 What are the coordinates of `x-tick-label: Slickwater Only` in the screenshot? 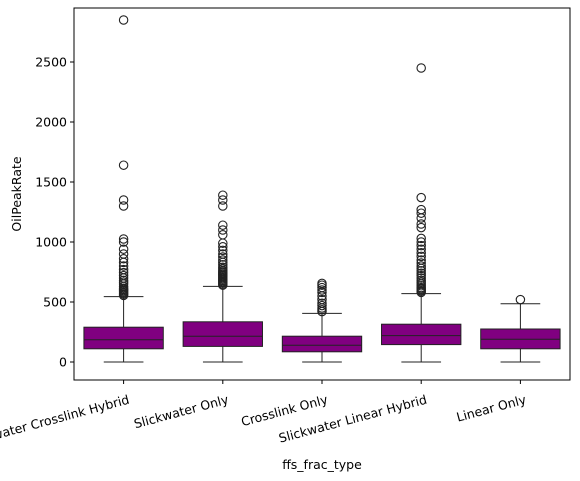 It's located at (181, 412).